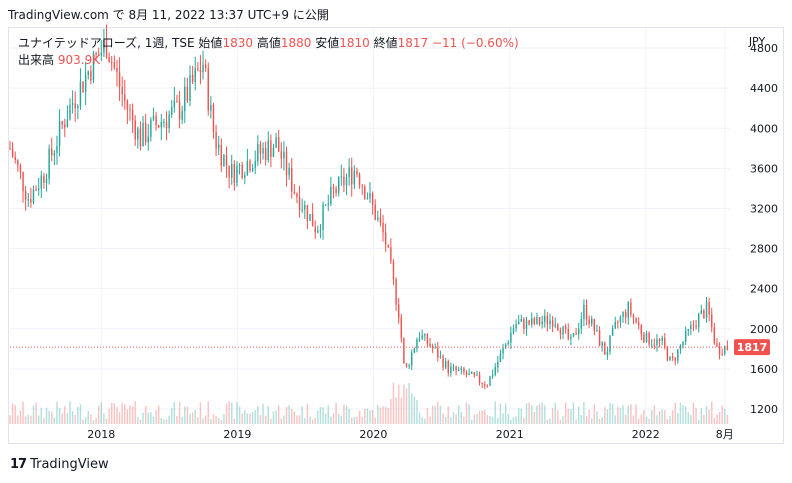 The image size is (792, 483). I want to click on footer-brand: 17 TradingView, so click(59, 464).